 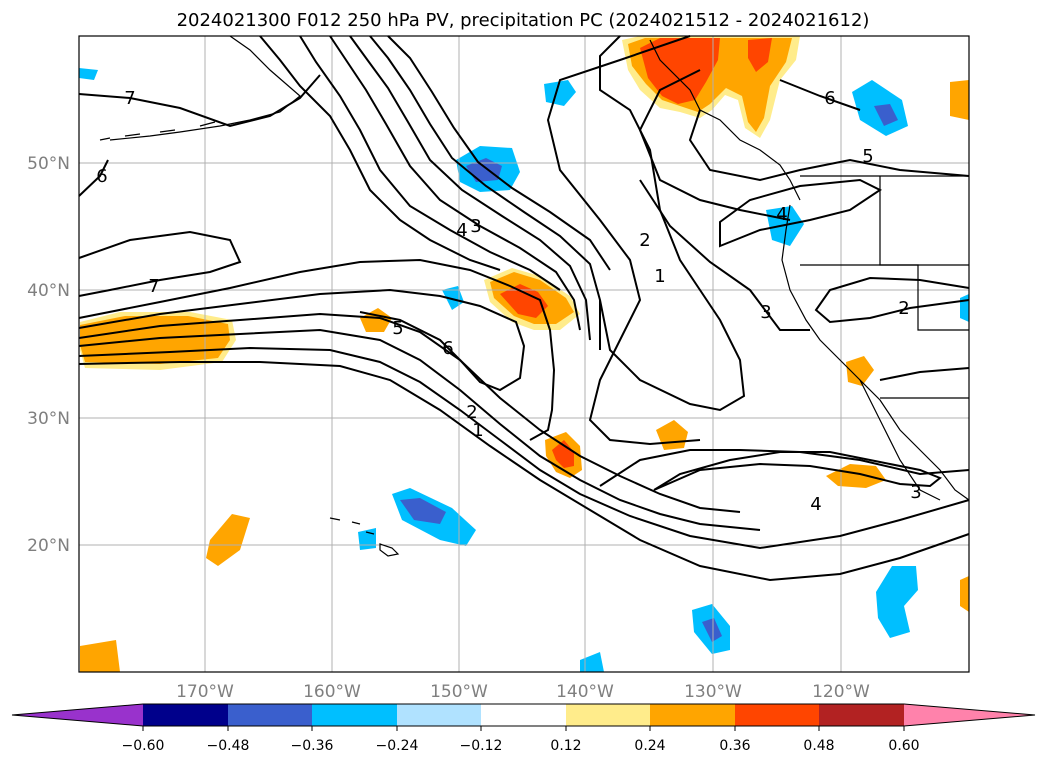 I want to click on longitude-labels: 170°W 160°W 150°W 140°W 130°W 120°W, so click(x=523, y=692).